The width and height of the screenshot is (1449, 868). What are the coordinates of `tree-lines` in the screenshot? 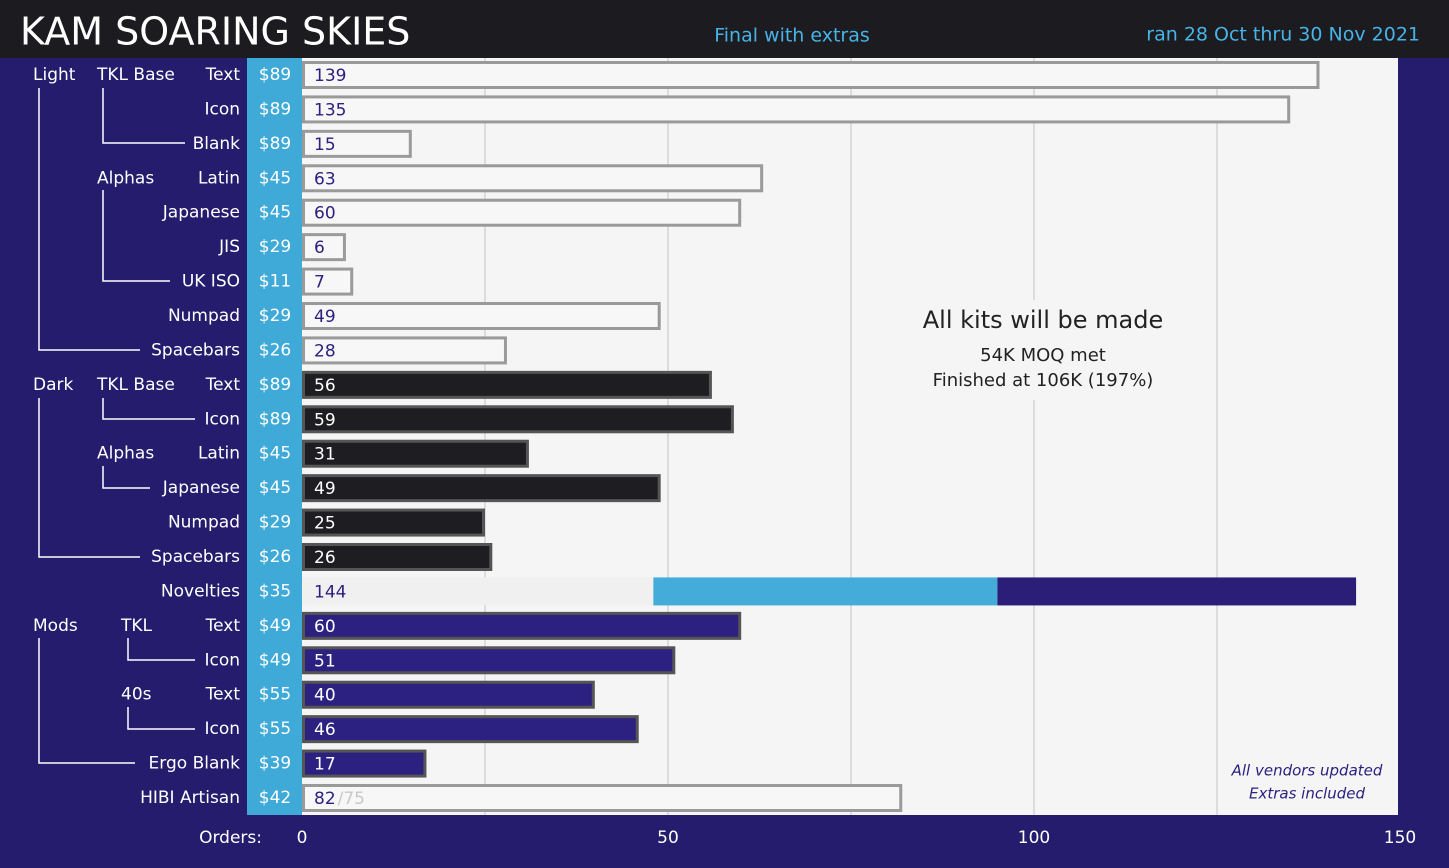 It's located at (116, 426).